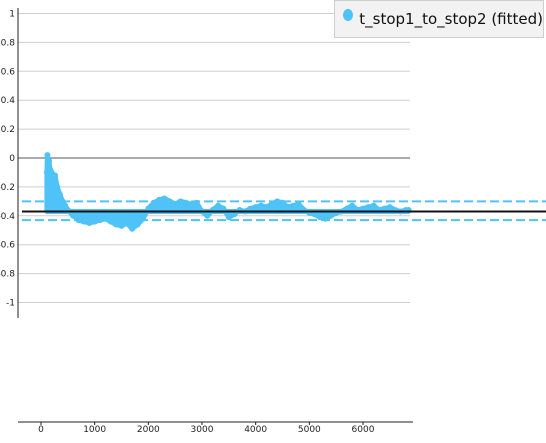 The width and height of the screenshot is (546, 443). Describe the element at coordinates (41, 430) in the screenshot. I see `x-tick-label: 0` at that location.